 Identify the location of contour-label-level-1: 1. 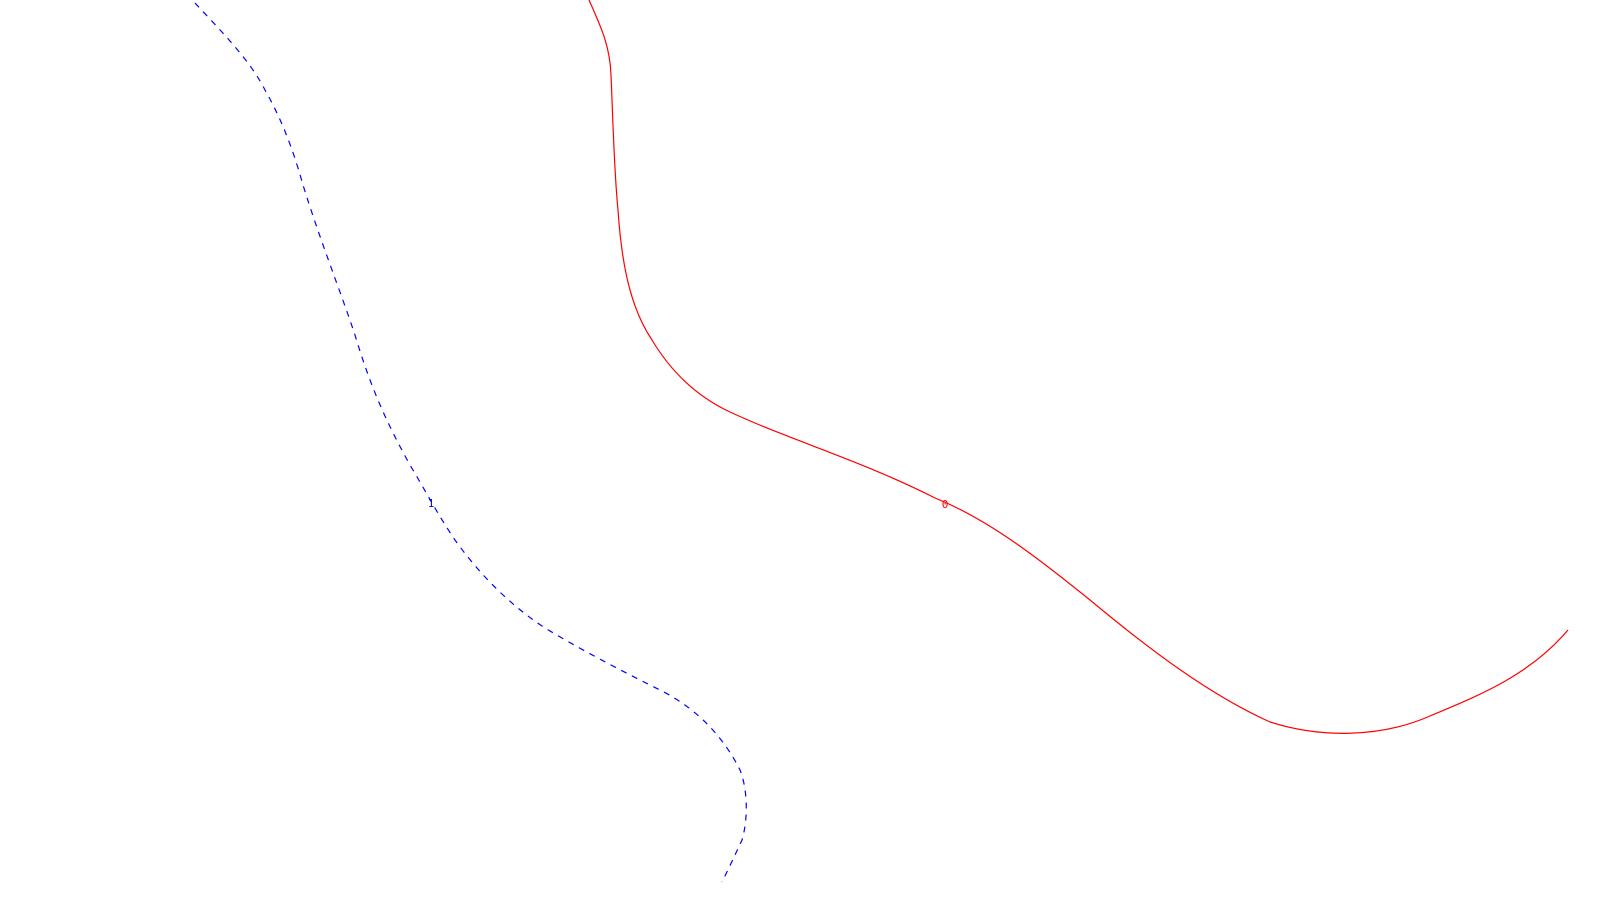
(431, 503).